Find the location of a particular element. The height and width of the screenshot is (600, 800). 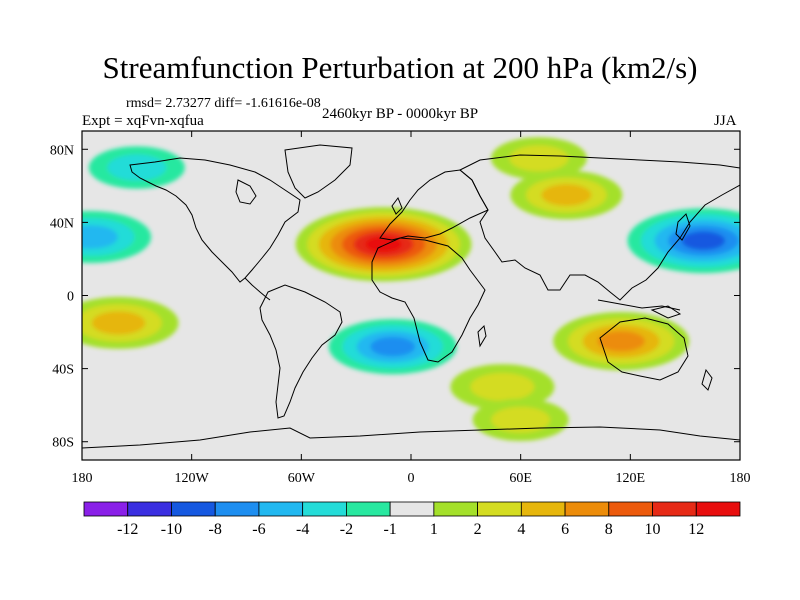

colorbar-label: -2 is located at coordinates (346, 529).